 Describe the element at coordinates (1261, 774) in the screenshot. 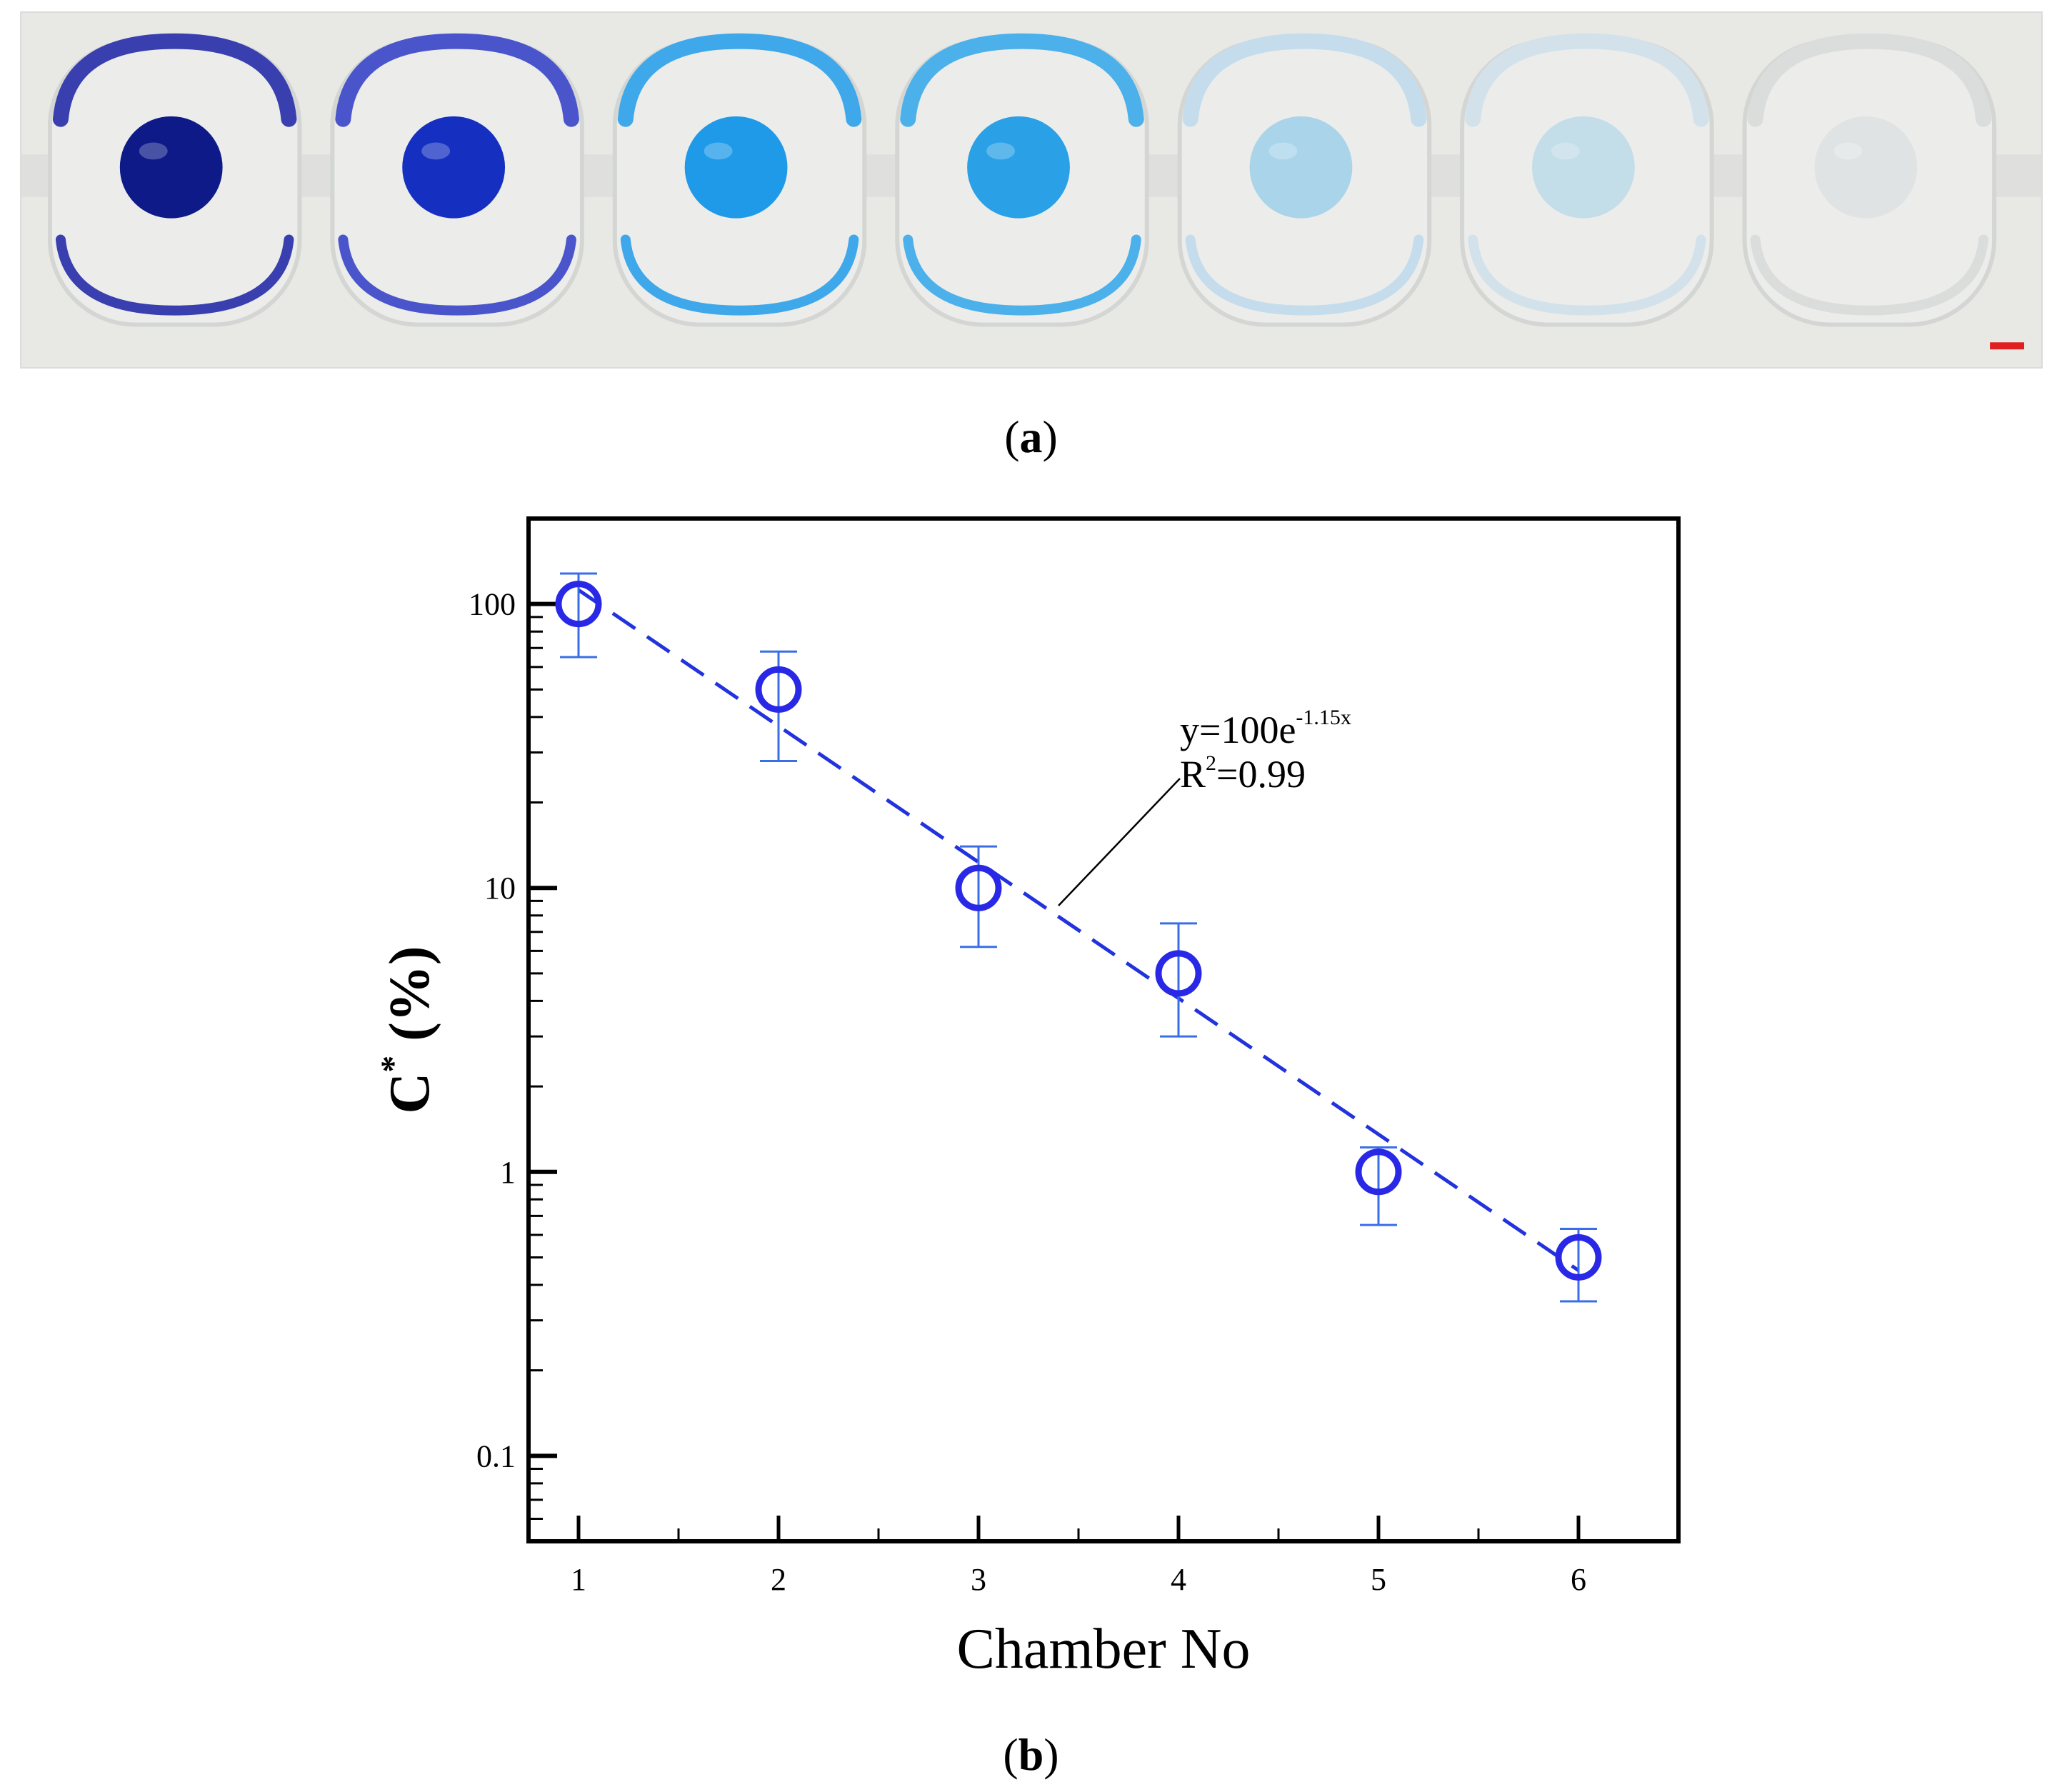

I see `fit-r-value: =0.99` at that location.